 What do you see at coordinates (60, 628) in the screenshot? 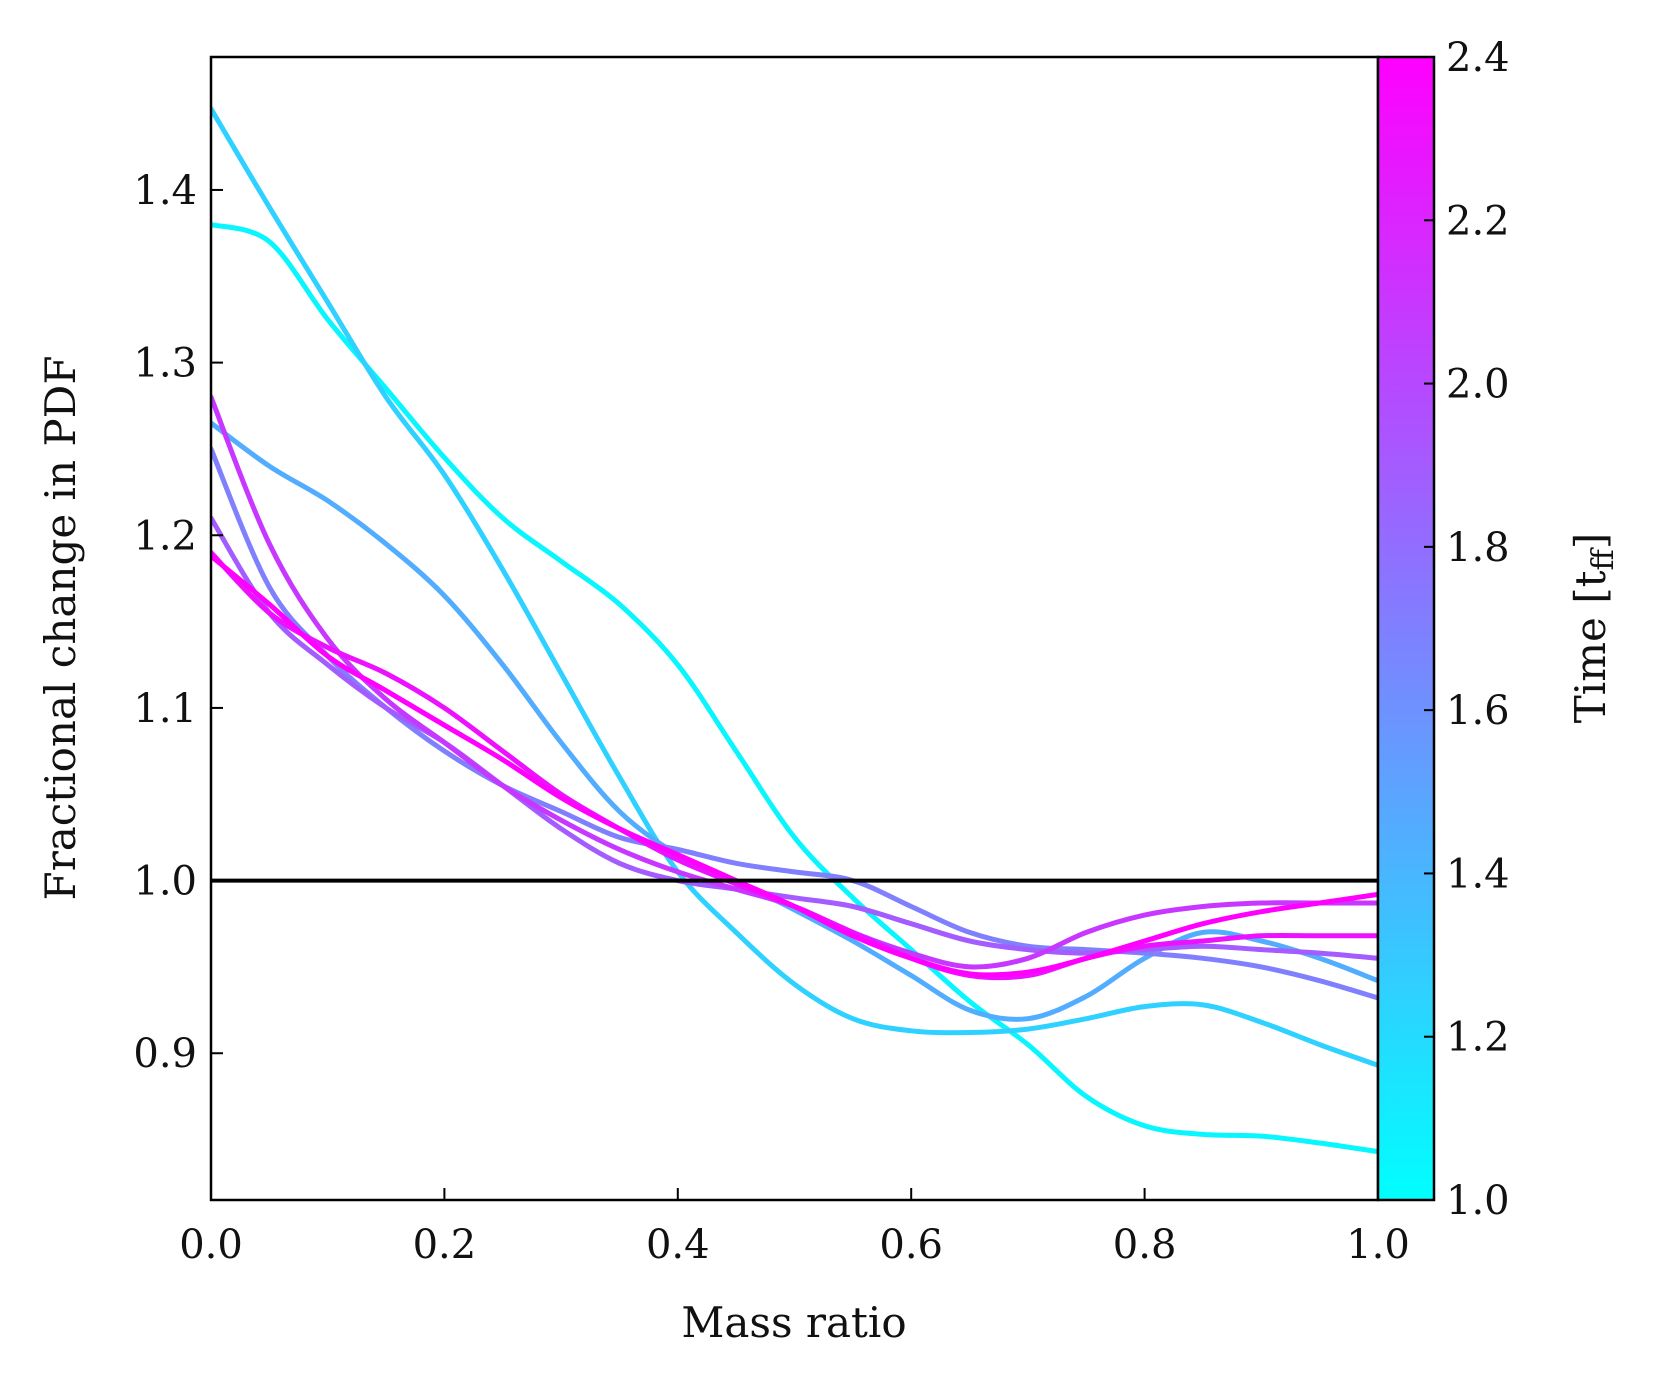
I see `y-axis-label: Fractional change in PDF` at bounding box center [60, 628].